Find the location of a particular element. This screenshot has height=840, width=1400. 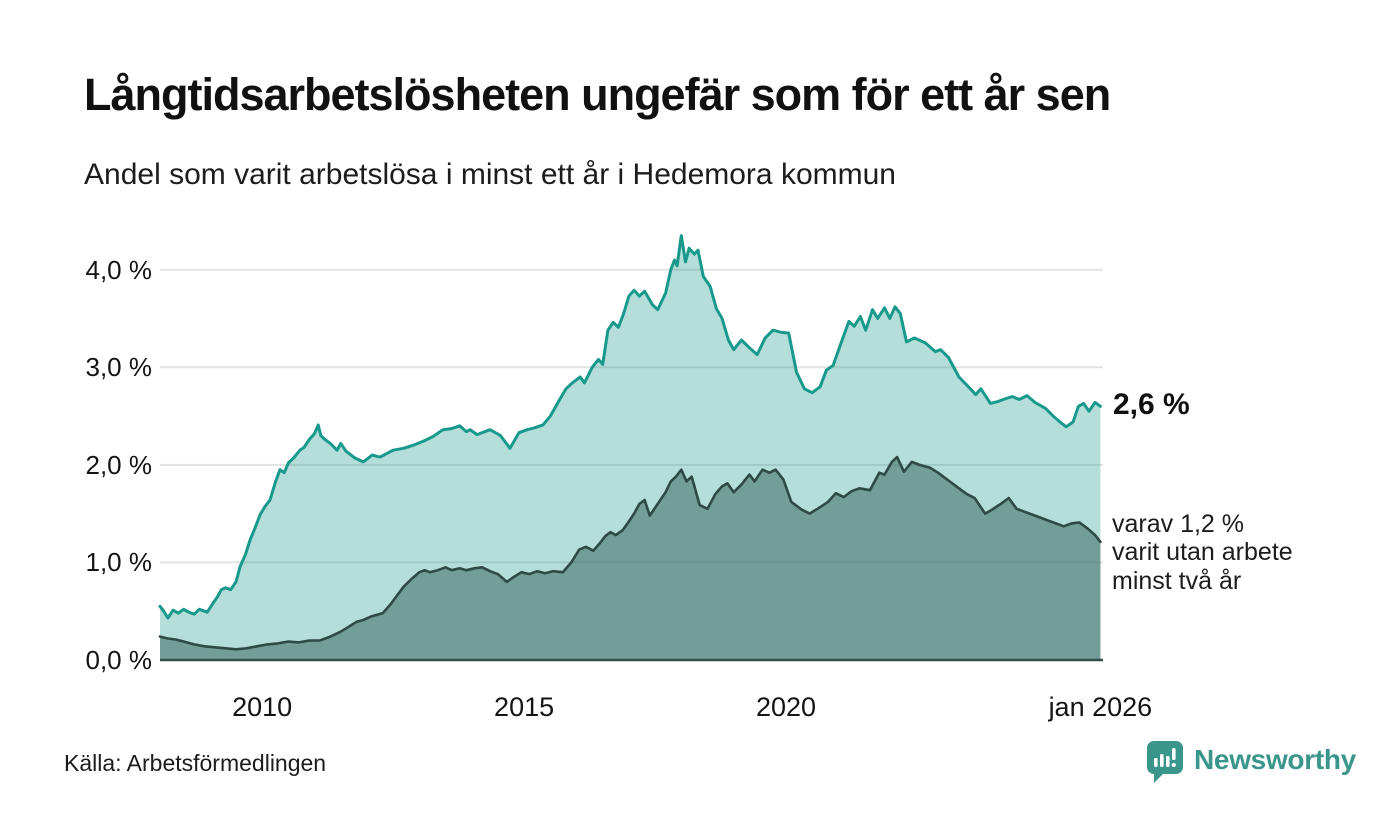

newsworthy-wordmark: Newsworthy is located at coordinates (1275, 759).